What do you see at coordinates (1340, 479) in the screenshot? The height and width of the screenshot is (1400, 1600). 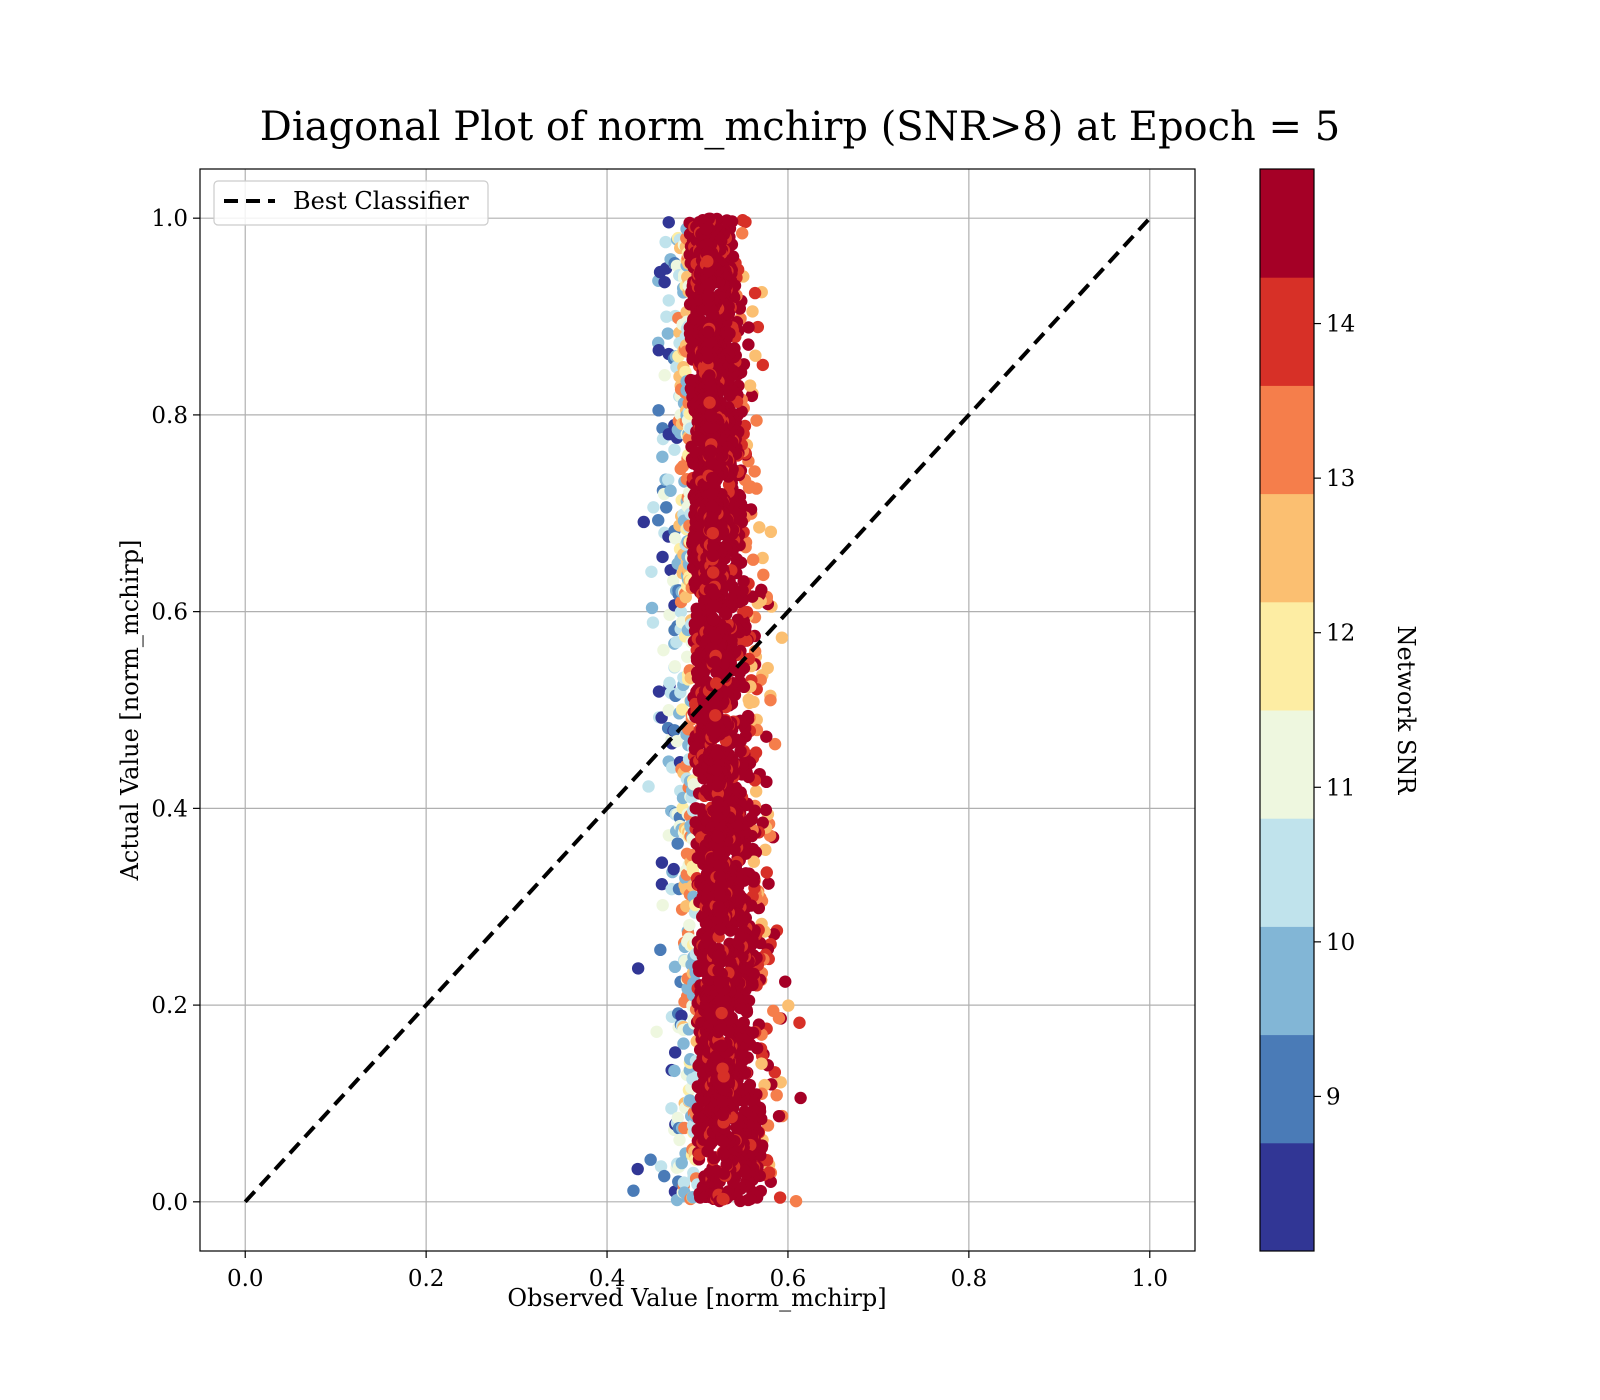 I see `colorbar-tick-label: 13` at bounding box center [1340, 479].